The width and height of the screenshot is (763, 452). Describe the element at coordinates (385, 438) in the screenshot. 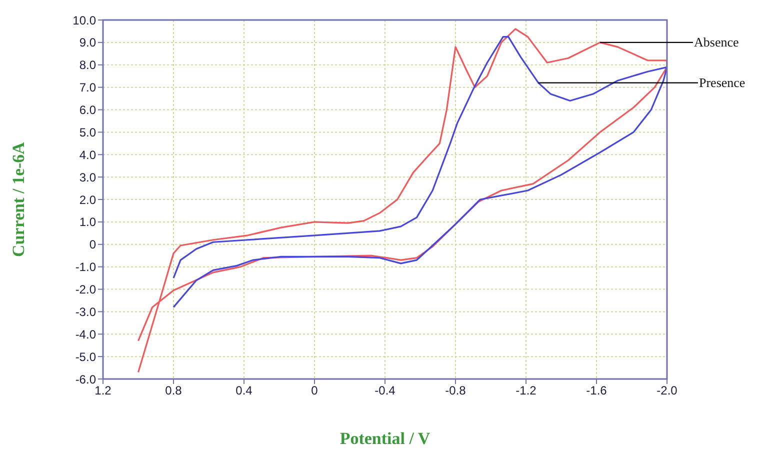

I see `x-axis-title: Potential / V` at that location.